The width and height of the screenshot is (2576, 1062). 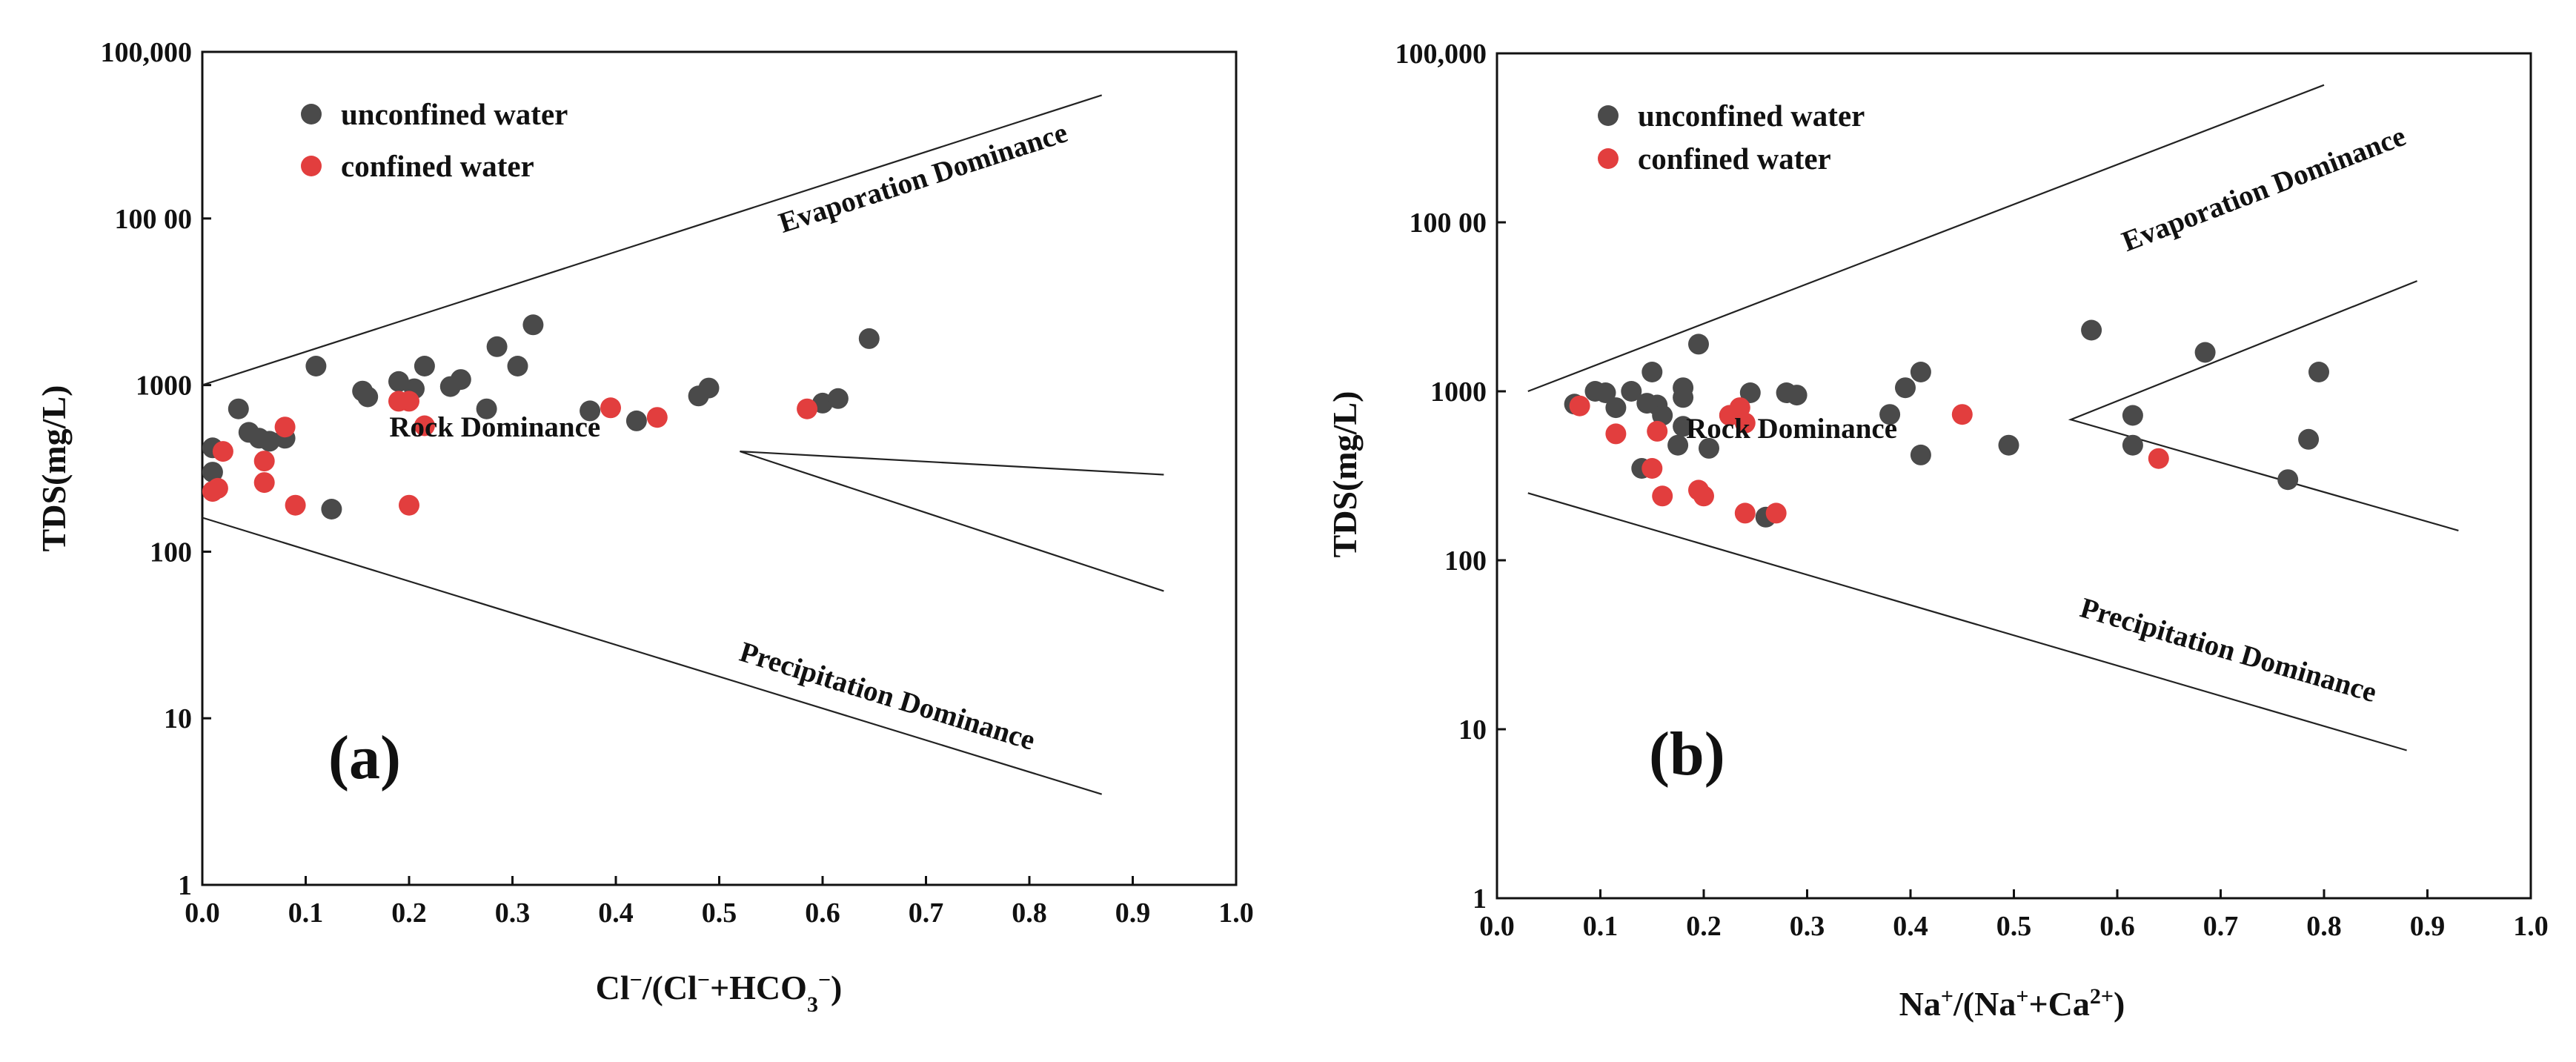 What do you see at coordinates (2117, 927) in the screenshot?
I see `x-tick-label: 0.6` at bounding box center [2117, 927].